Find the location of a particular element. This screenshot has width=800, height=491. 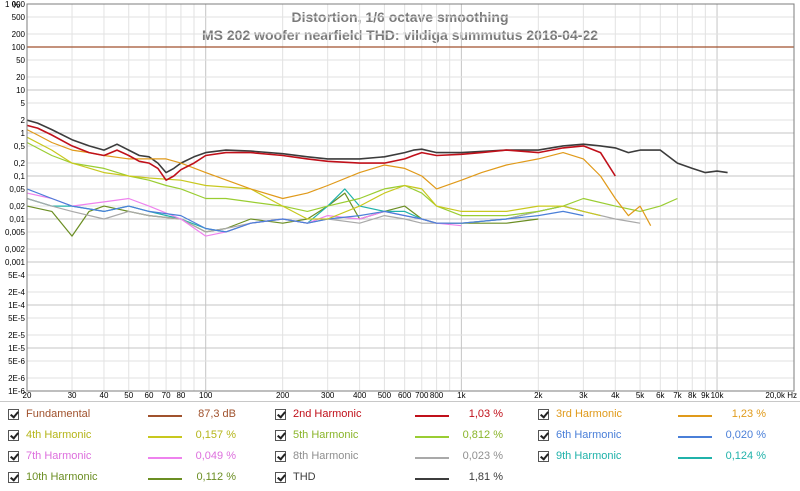

checkbox-fundamental is located at coordinates (13, 414).